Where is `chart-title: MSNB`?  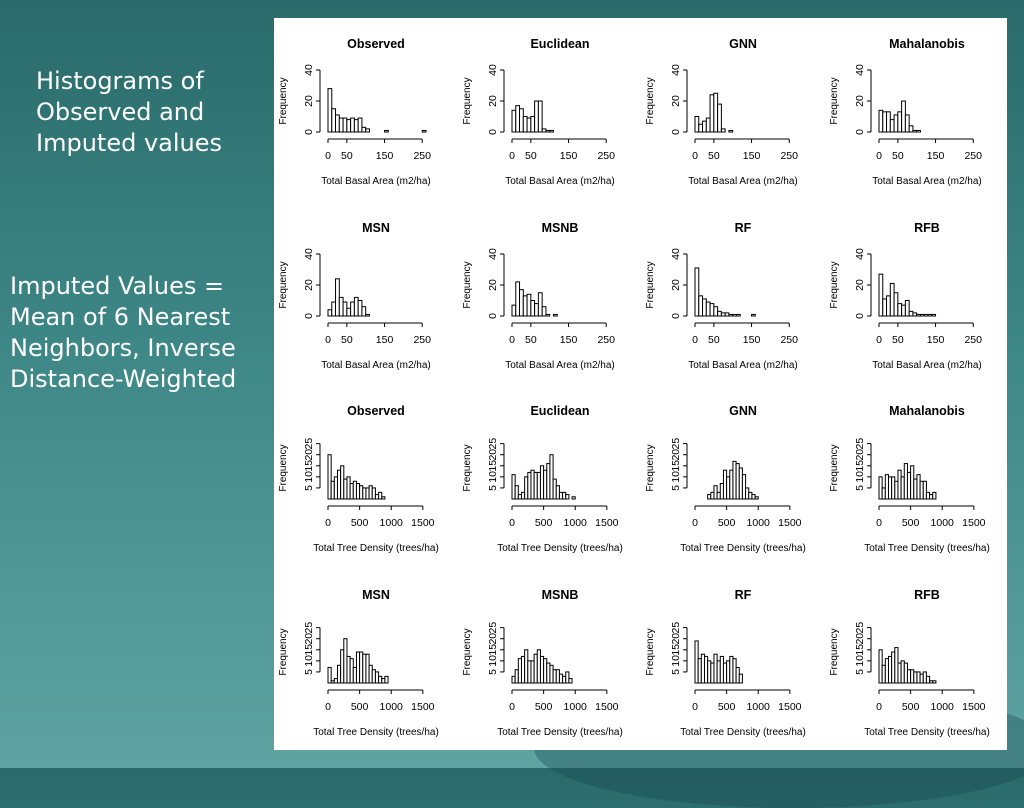
chart-title: MSNB is located at coordinates (560, 595).